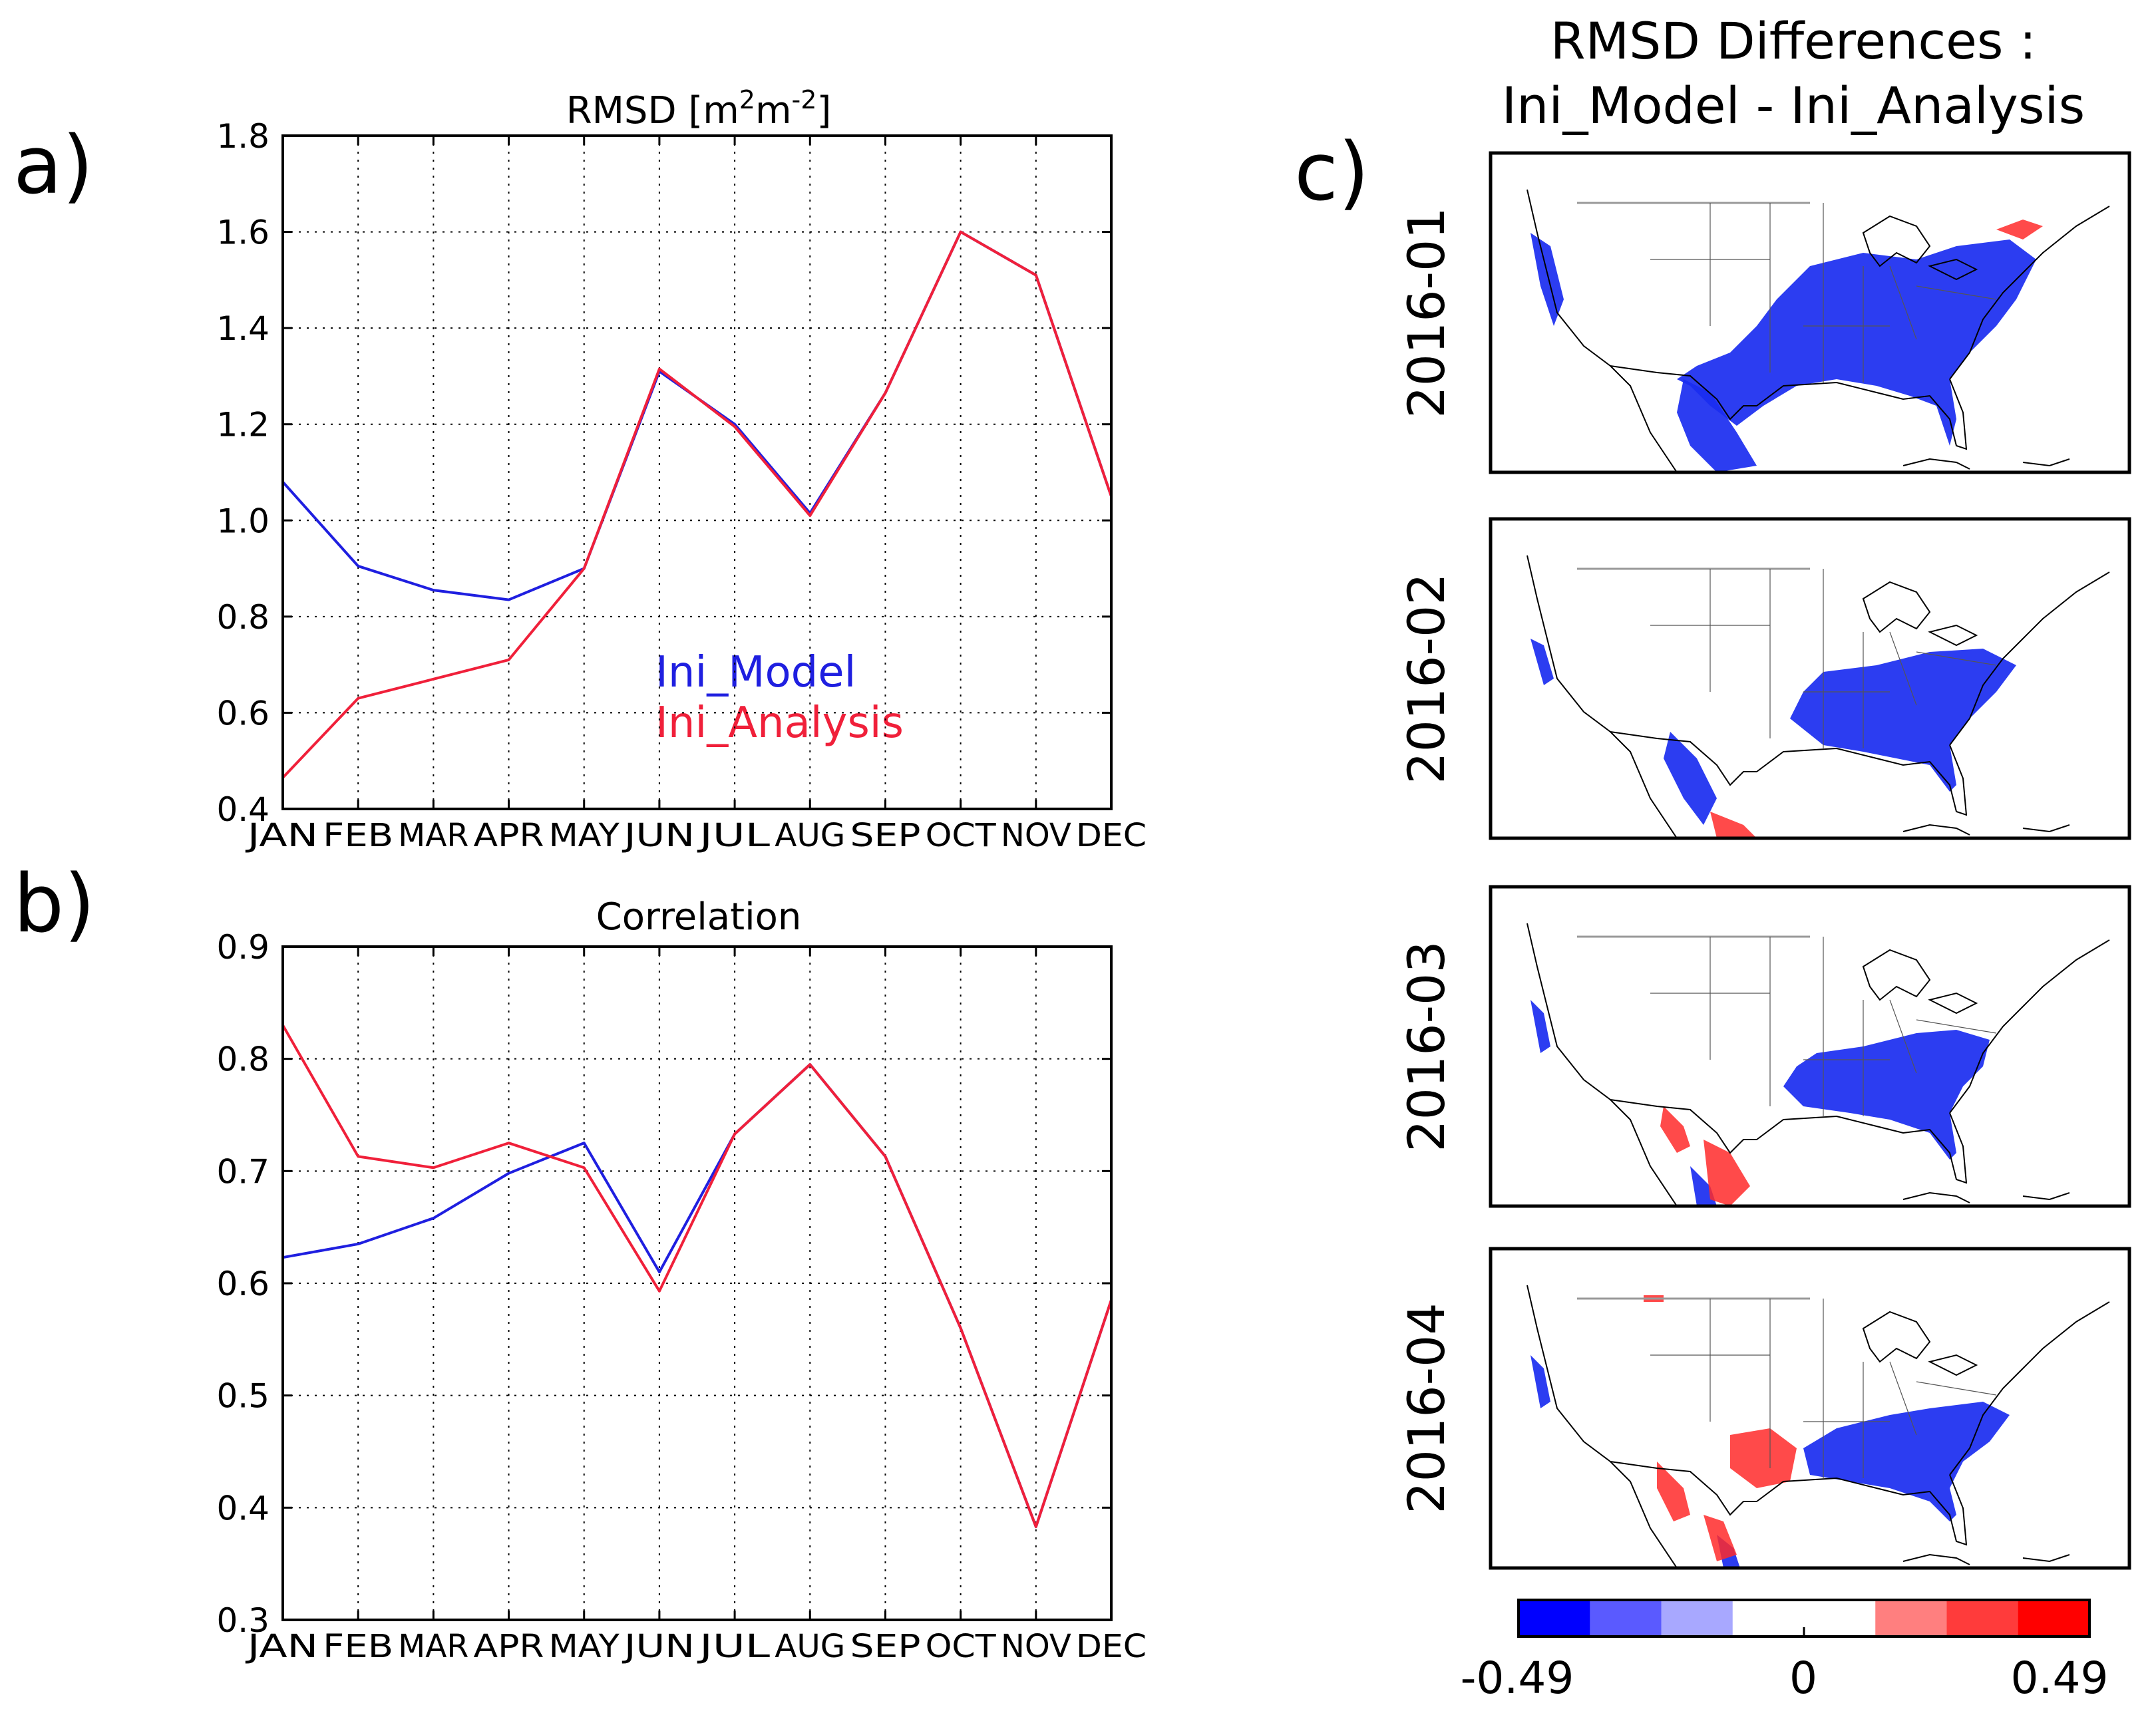  What do you see at coordinates (1803, 1678) in the screenshot?
I see `colorbar-mid-label: 0` at bounding box center [1803, 1678].